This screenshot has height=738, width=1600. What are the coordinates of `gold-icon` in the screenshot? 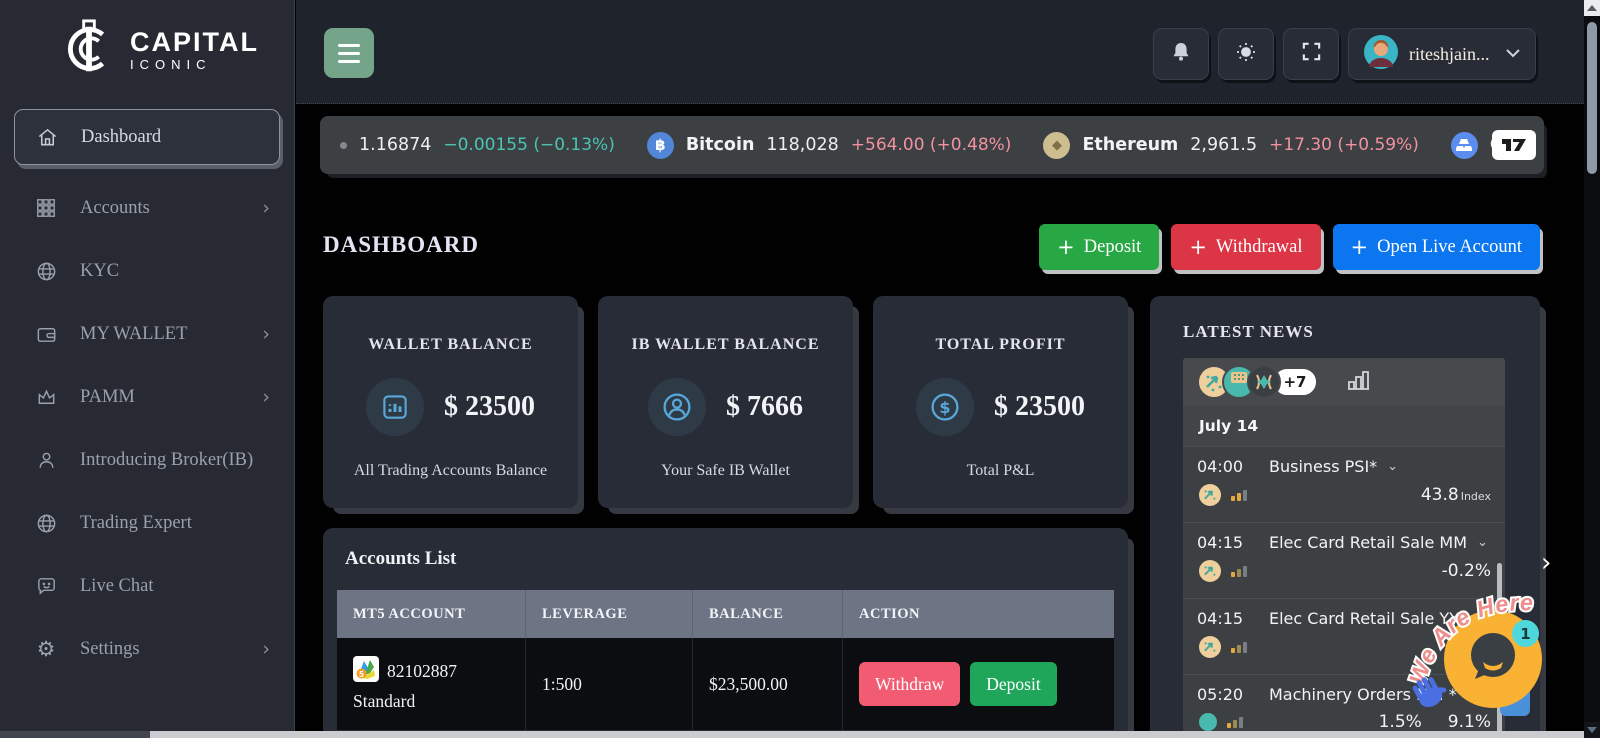 It's located at (1464, 145).